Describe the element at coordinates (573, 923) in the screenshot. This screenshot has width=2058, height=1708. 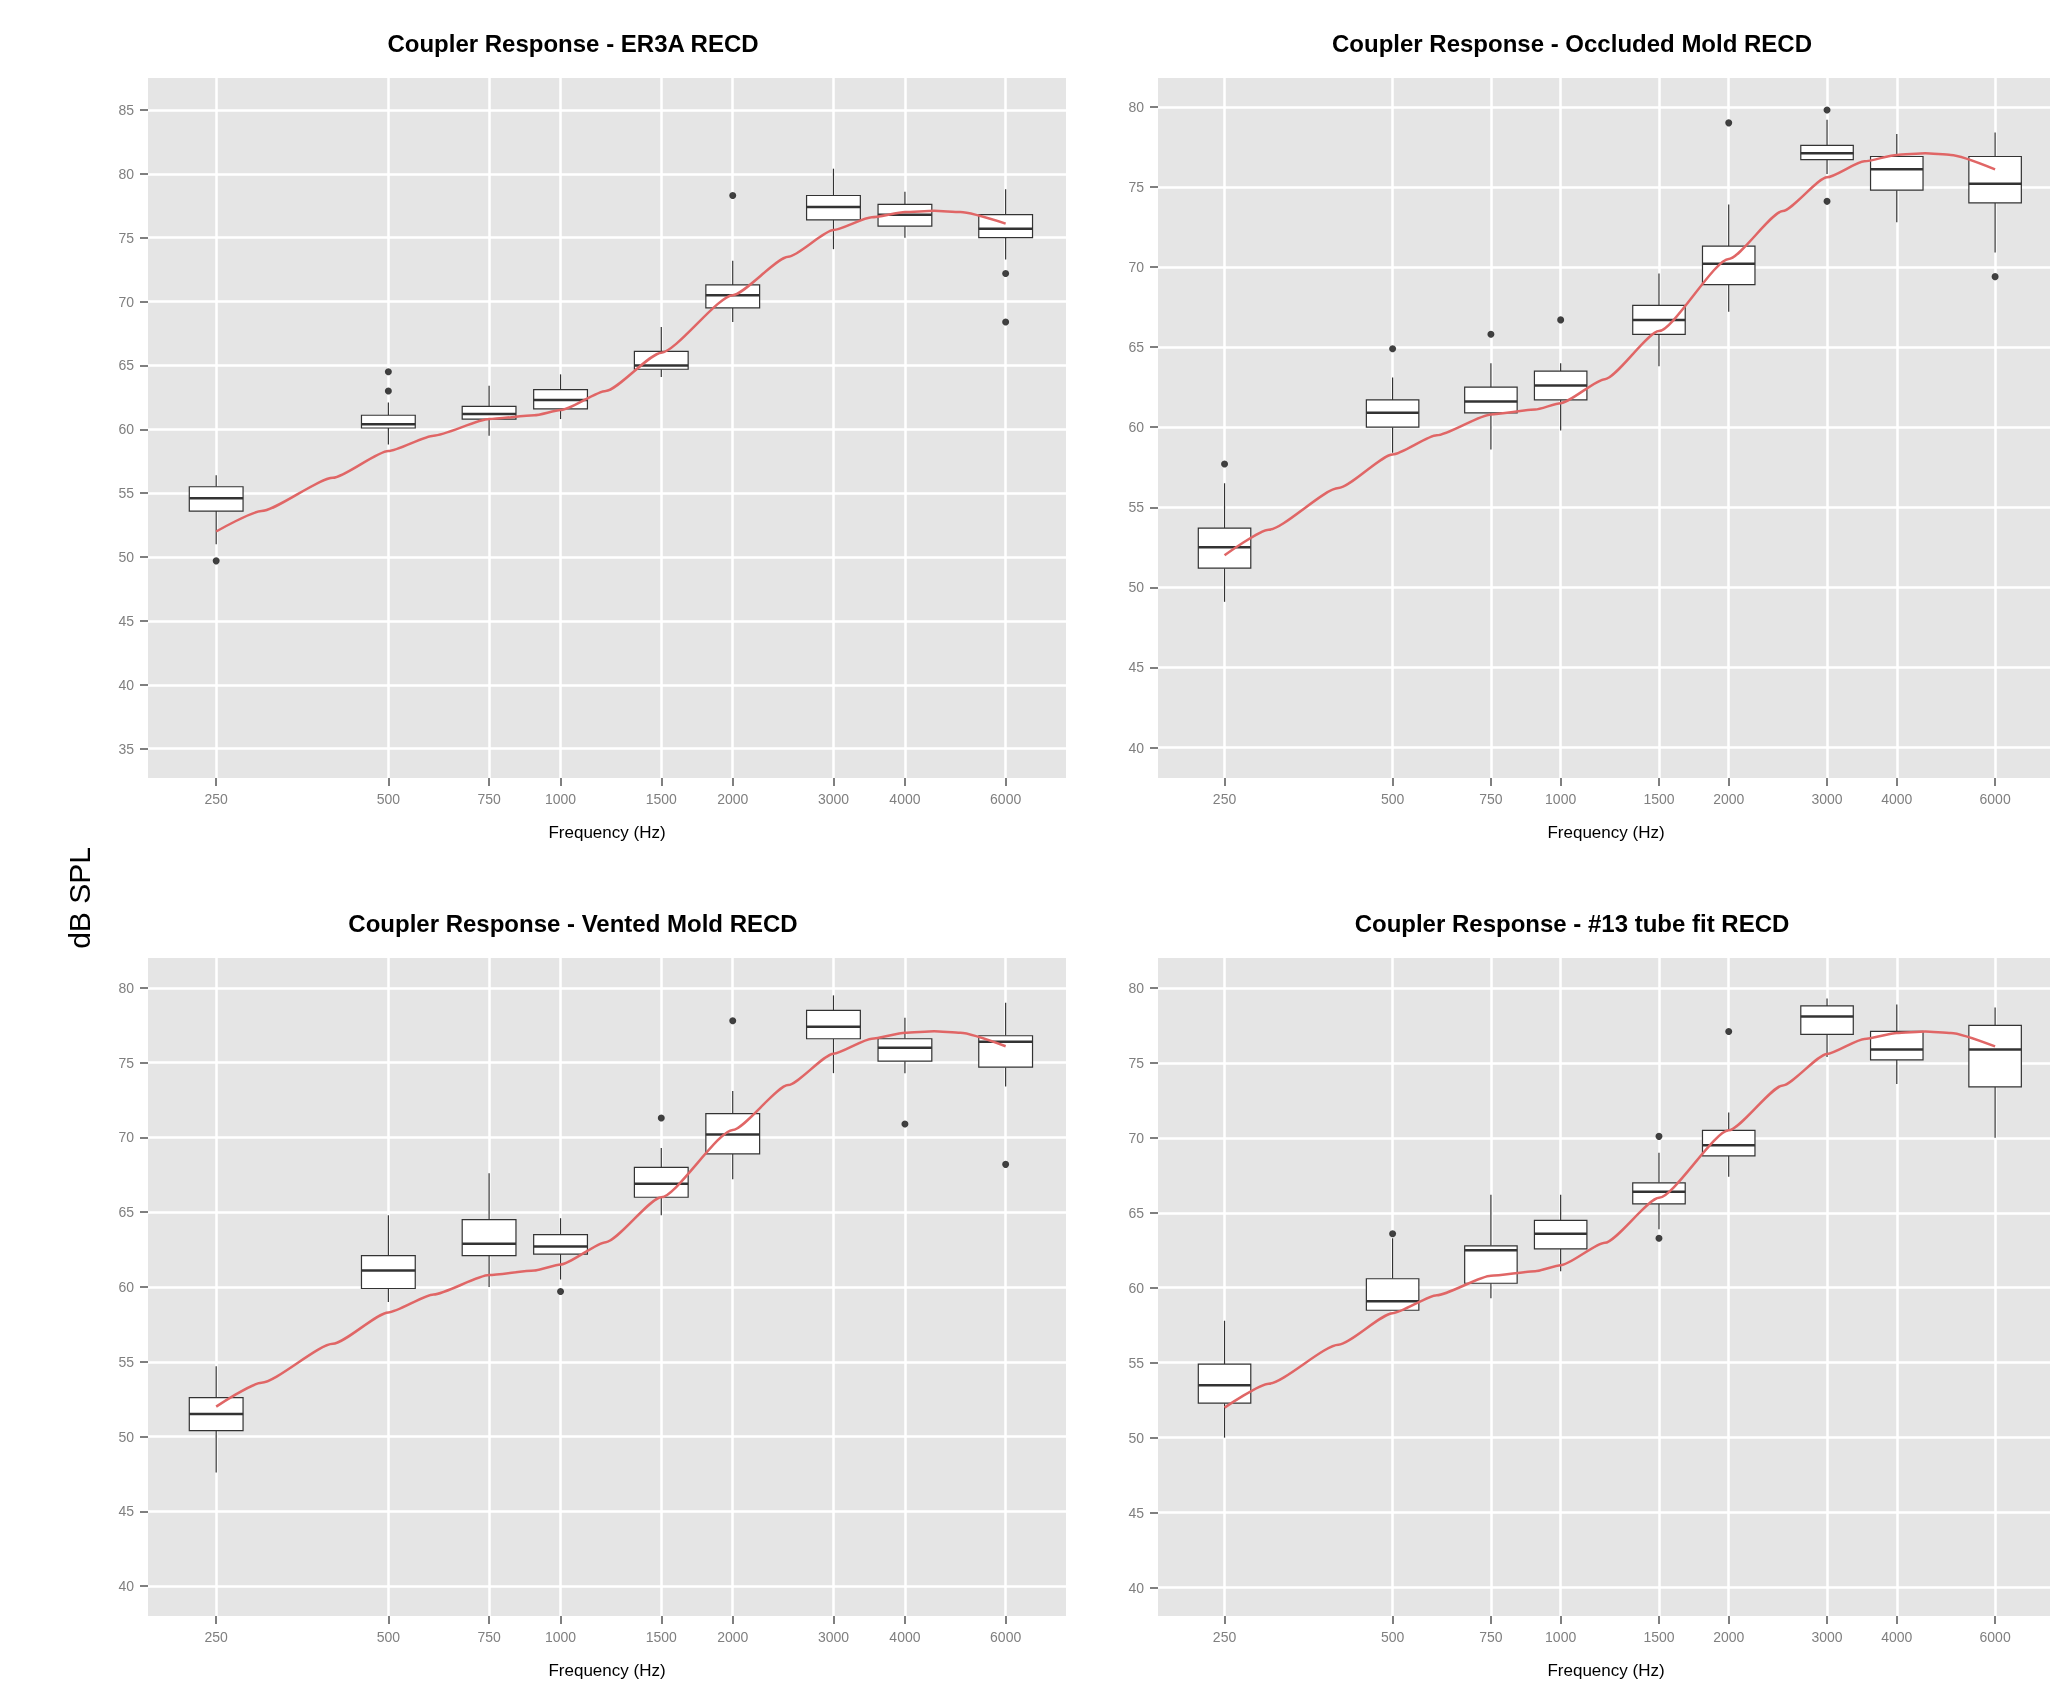
I see `chart-title: Coupler Response - Vented Mold RECD` at that location.